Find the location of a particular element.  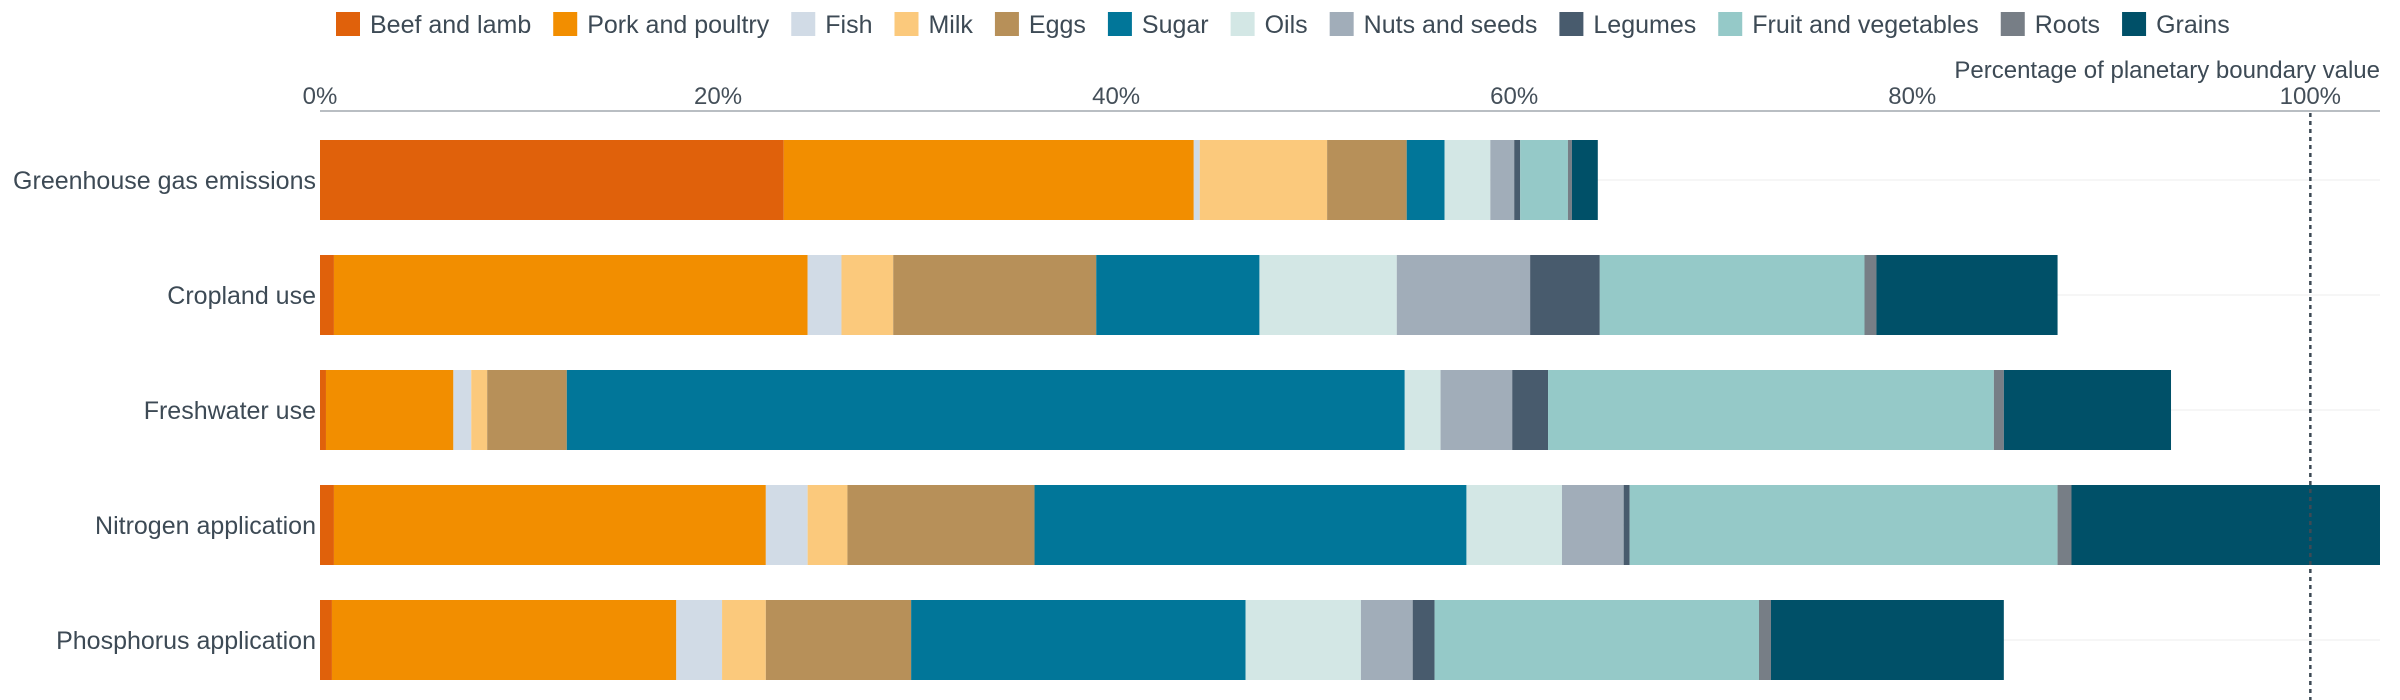

legend-label-milk: Milk is located at coordinates (950, 25).